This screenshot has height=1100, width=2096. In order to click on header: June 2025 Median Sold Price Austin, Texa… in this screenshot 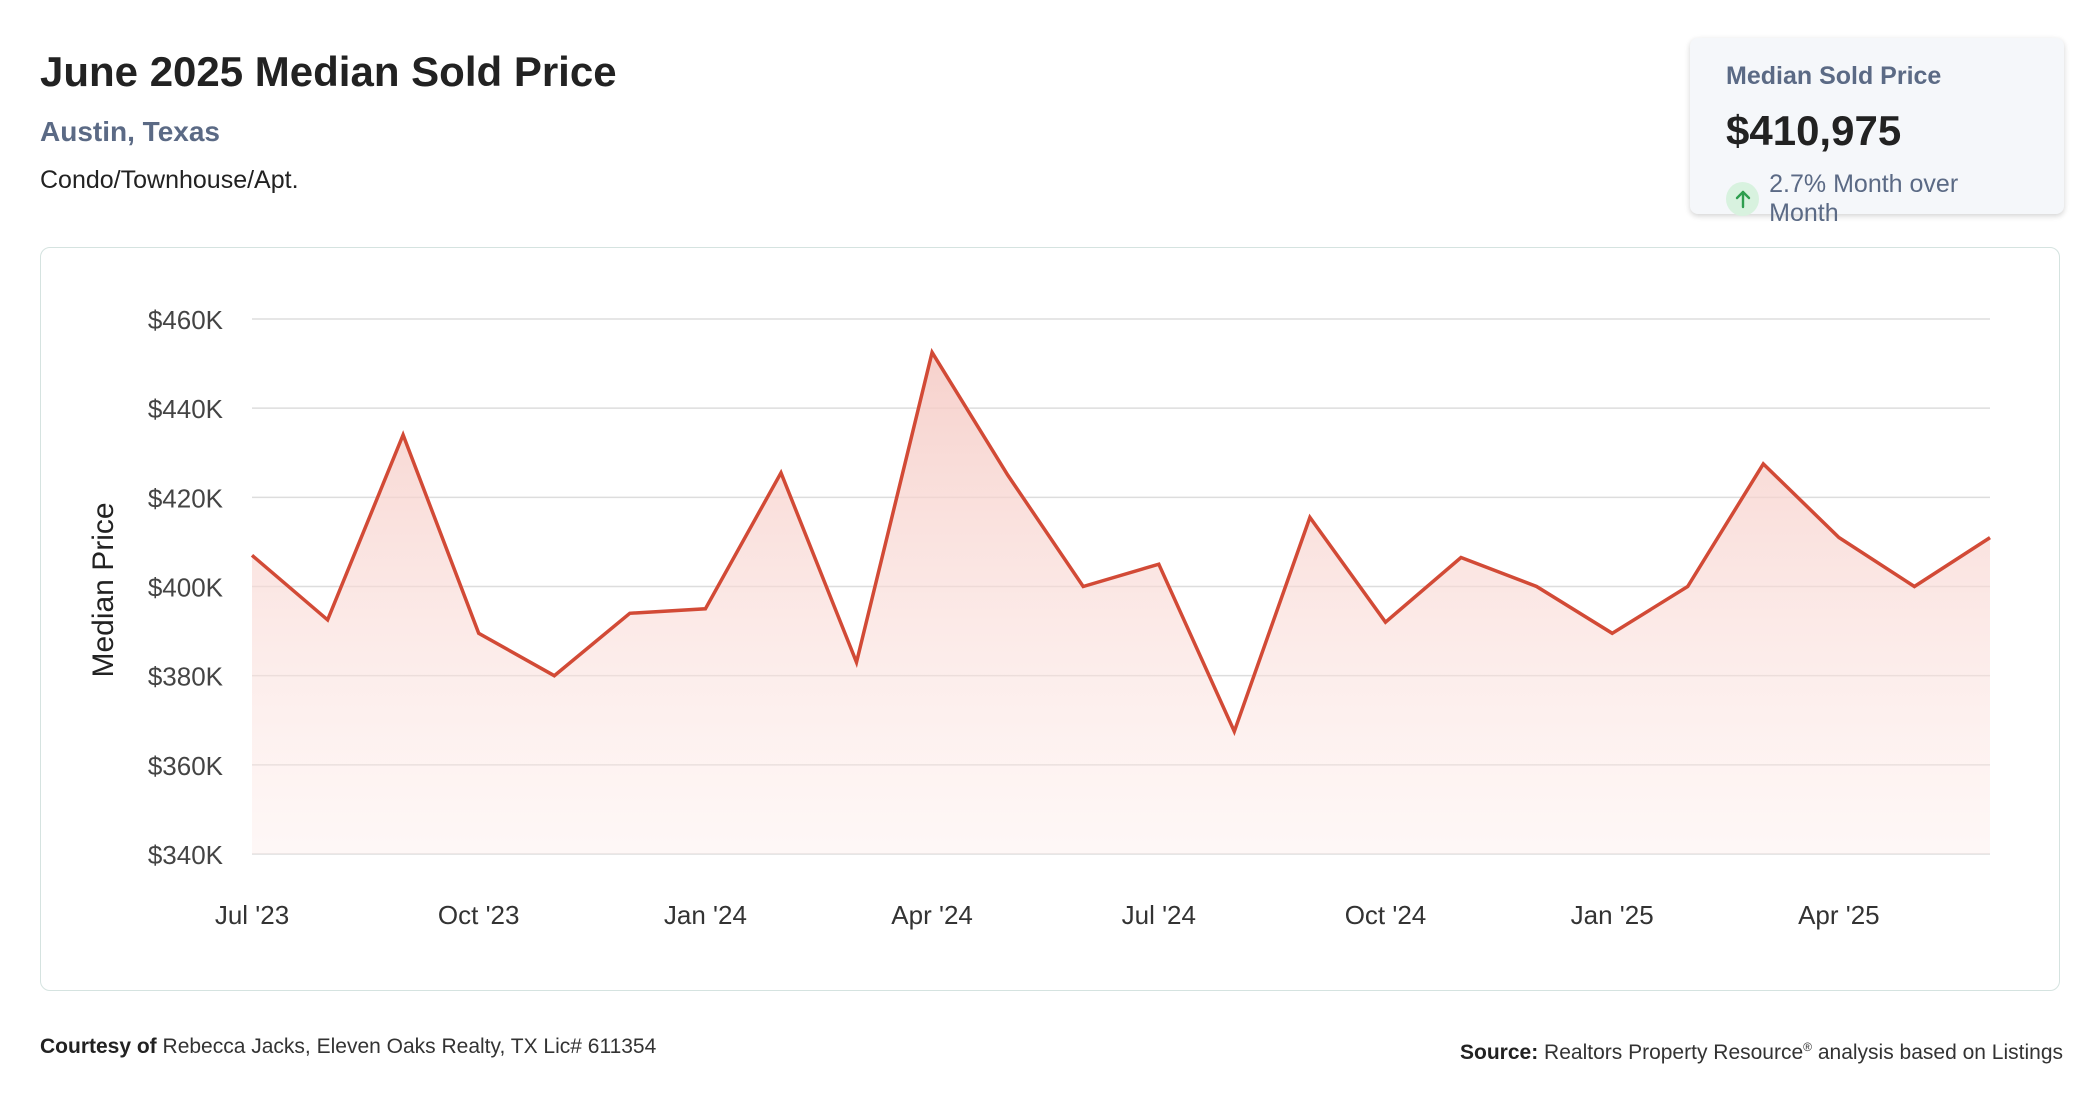, I will do `click(328, 120)`.